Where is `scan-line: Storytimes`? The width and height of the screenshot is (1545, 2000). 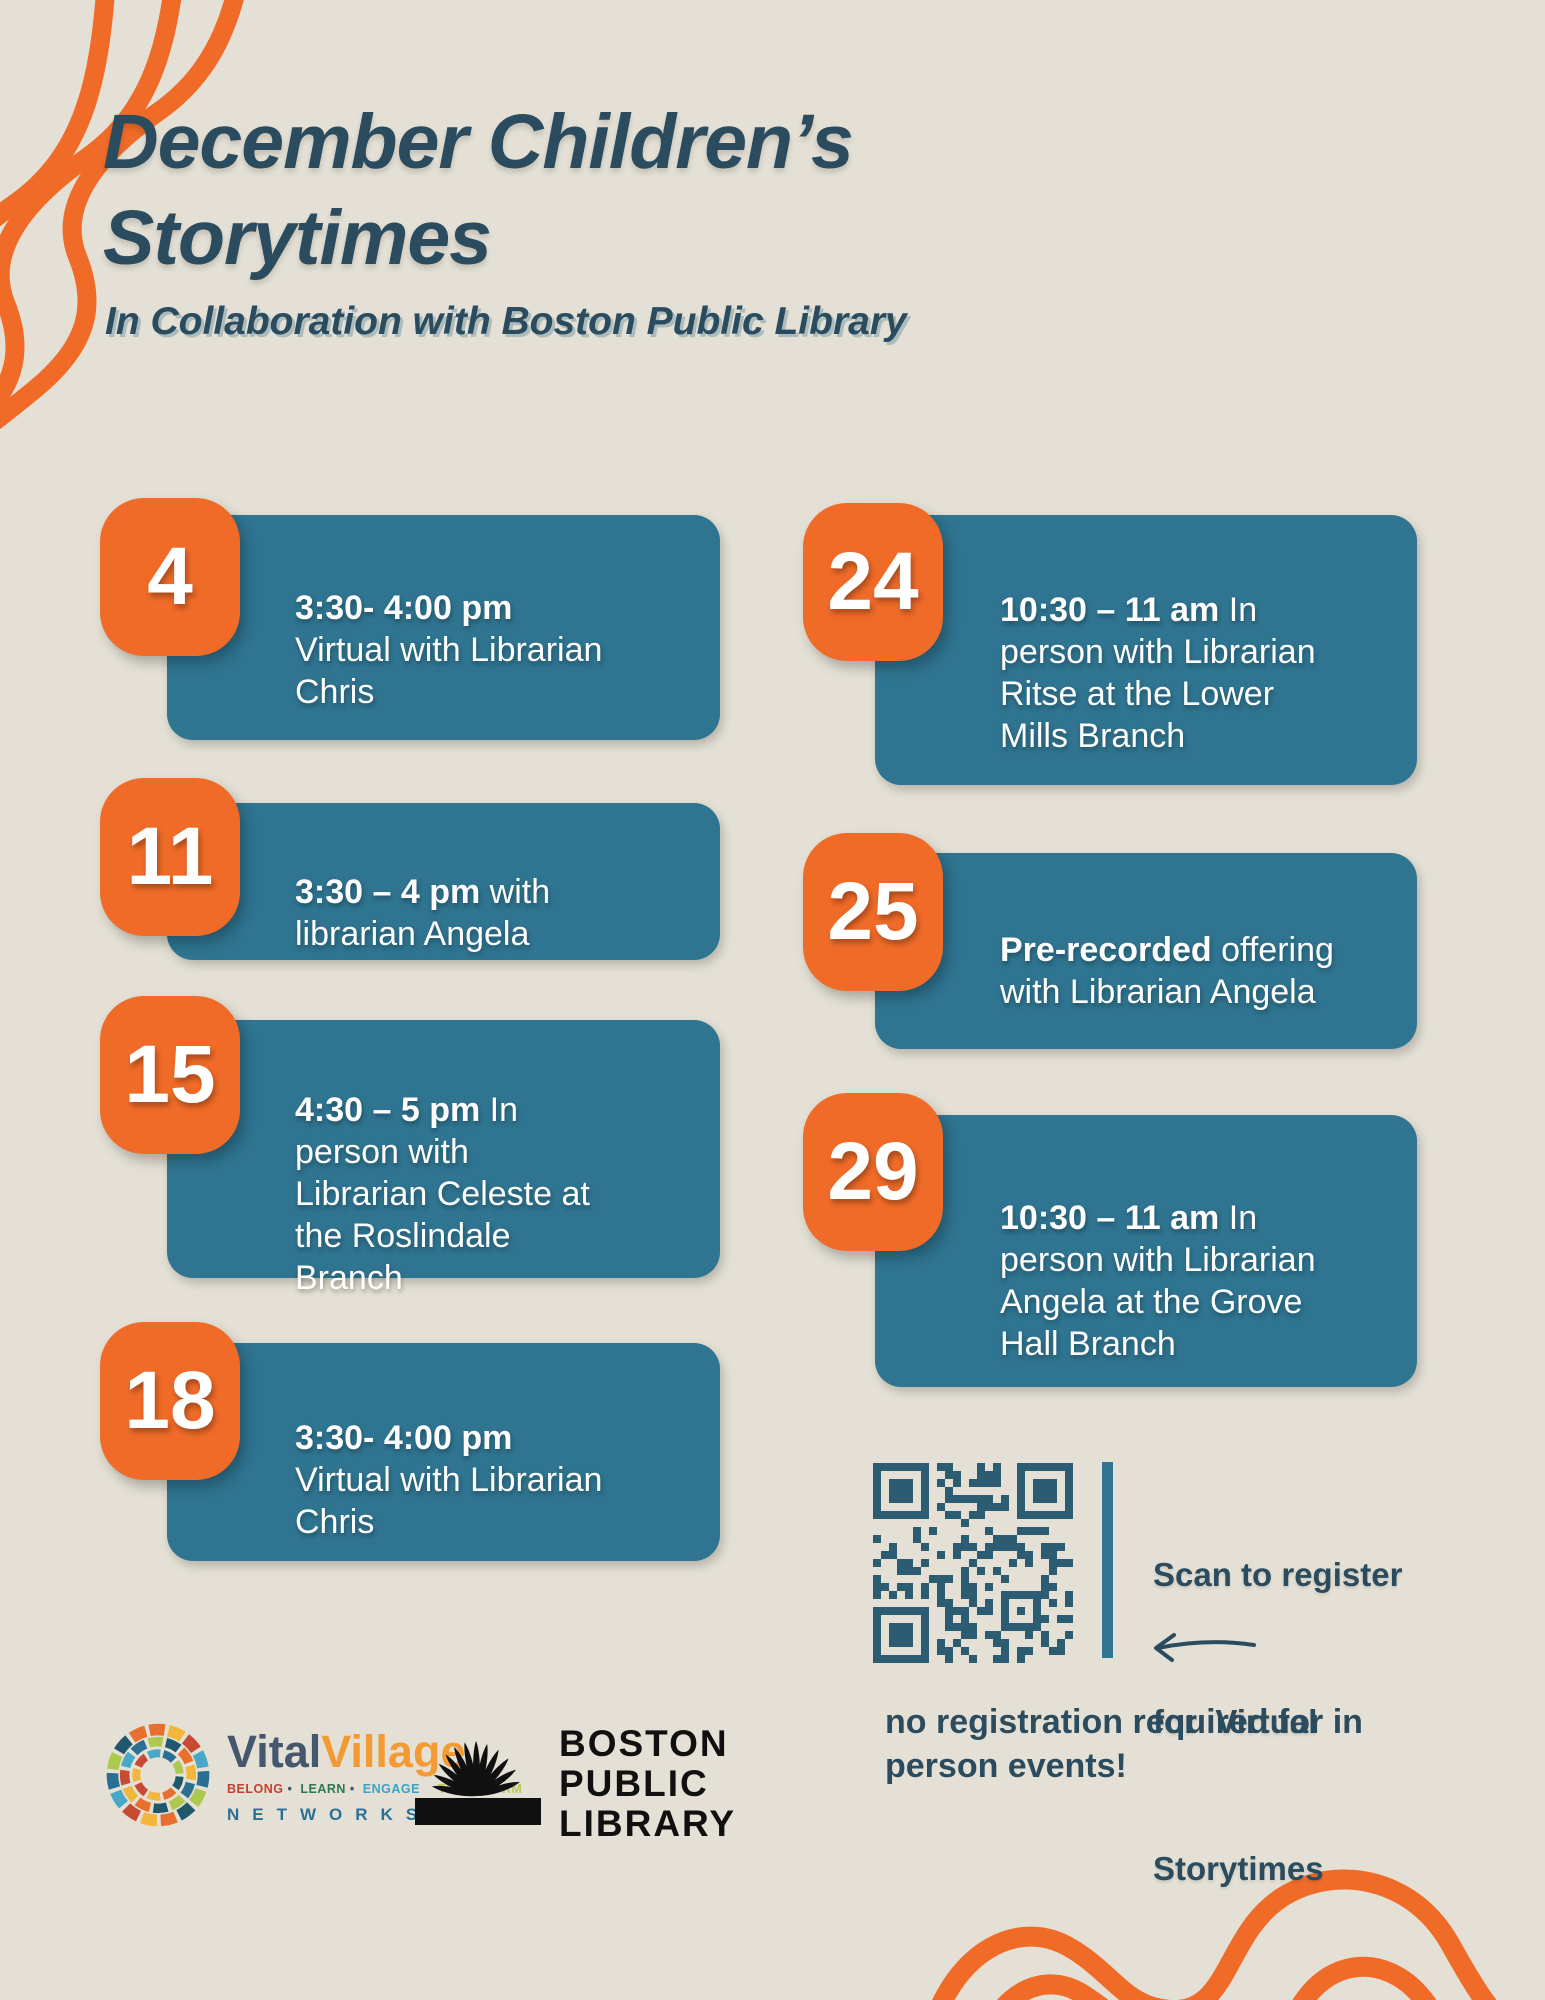
scan-line: Storytimes is located at coordinates (1238, 1868).